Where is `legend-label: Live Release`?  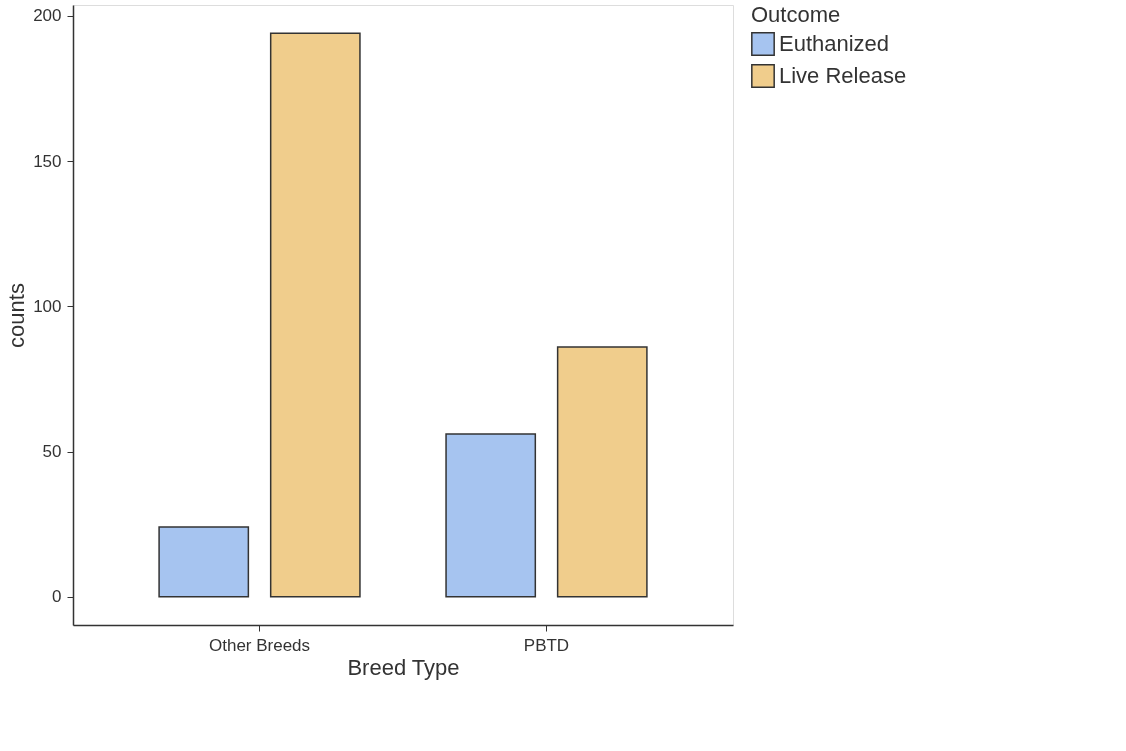
legend-label: Live Release is located at coordinates (843, 75).